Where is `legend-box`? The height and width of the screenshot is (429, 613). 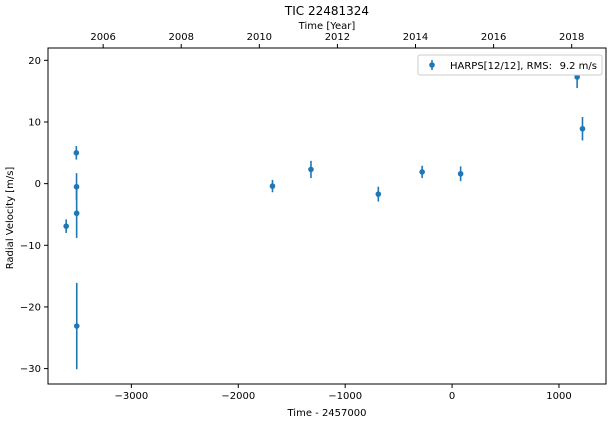 legend-box is located at coordinates (510, 65).